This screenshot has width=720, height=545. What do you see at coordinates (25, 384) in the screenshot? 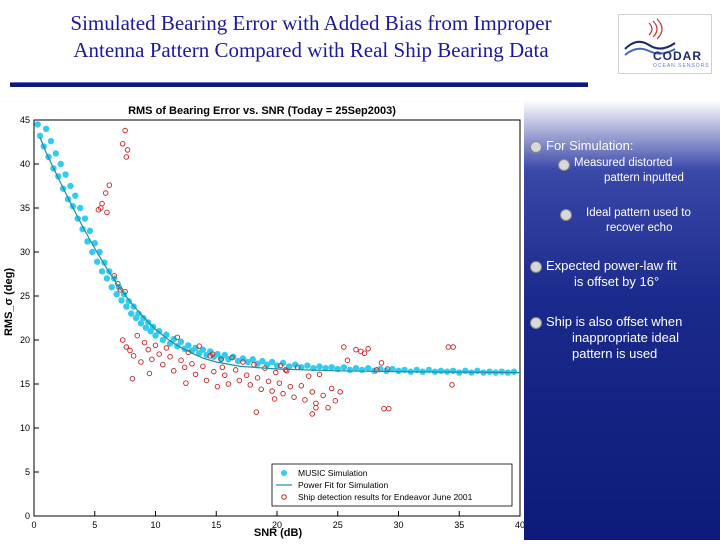
I see `y-tick-label: 15` at bounding box center [25, 384].